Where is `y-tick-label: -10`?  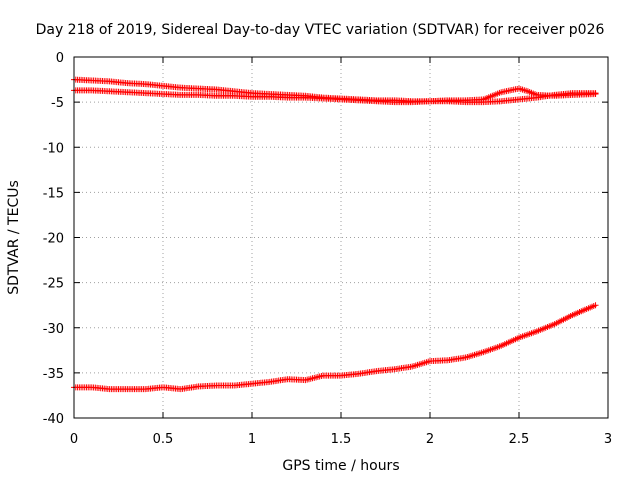 y-tick-label: -10 is located at coordinates (53, 148).